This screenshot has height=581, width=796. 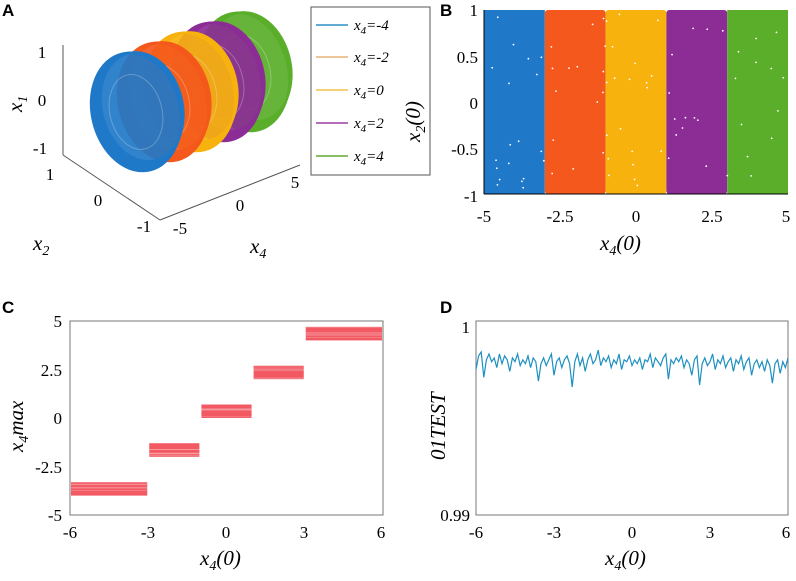 I want to click on c-segment-2-band, so click(x=226, y=411).